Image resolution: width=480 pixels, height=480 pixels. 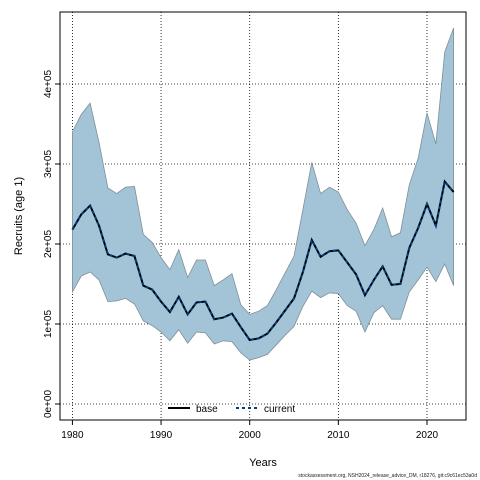 I want to click on y-axis: 0e+00 1e+05 2e+05 3e+05 4e+05, so click(x=51, y=244).